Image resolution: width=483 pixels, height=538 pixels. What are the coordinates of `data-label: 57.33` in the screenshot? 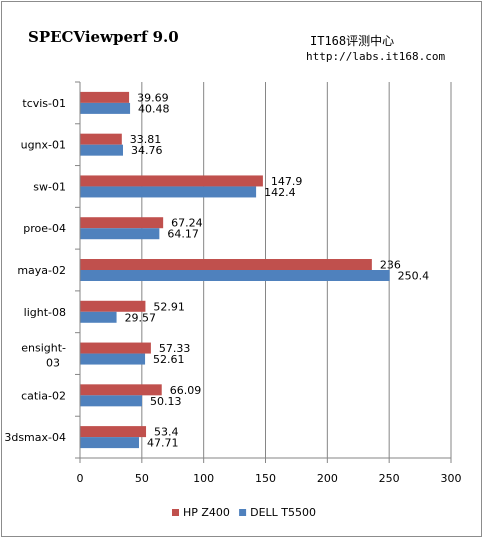 It's located at (175, 348).